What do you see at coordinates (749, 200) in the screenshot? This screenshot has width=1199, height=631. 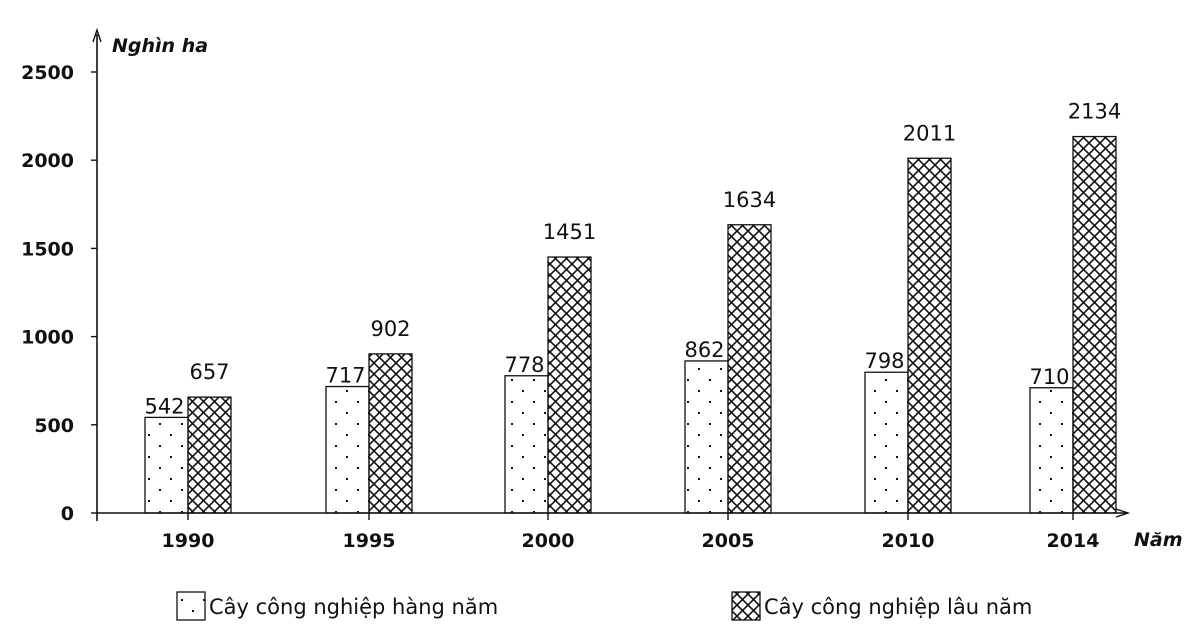 I see `data-label-lau-nam: 1634` at bounding box center [749, 200].